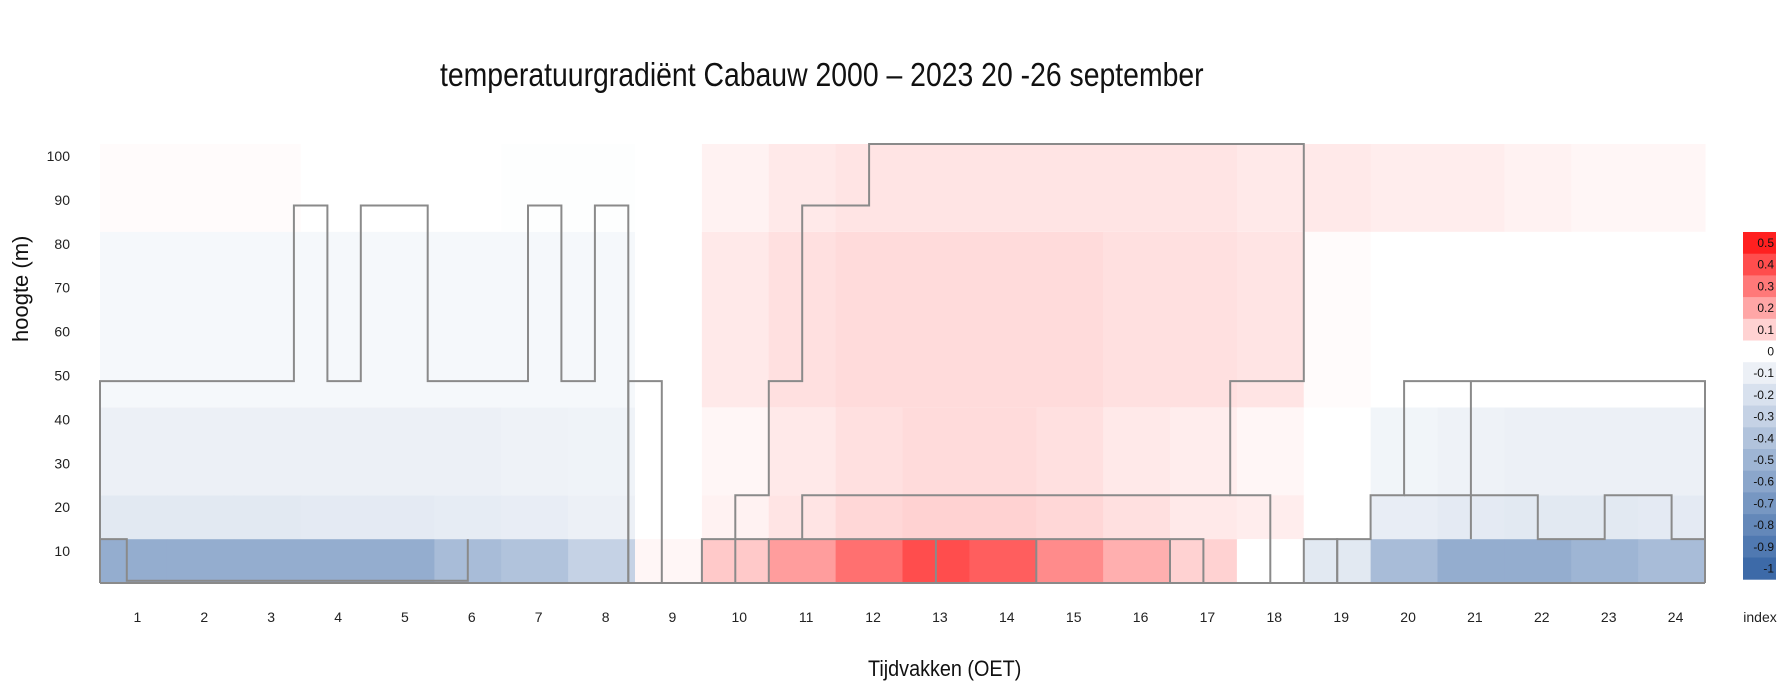 This screenshot has width=1780, height=700. What do you see at coordinates (1763, 547) in the screenshot?
I see `colorbar-tick-label: -0.9` at bounding box center [1763, 547].